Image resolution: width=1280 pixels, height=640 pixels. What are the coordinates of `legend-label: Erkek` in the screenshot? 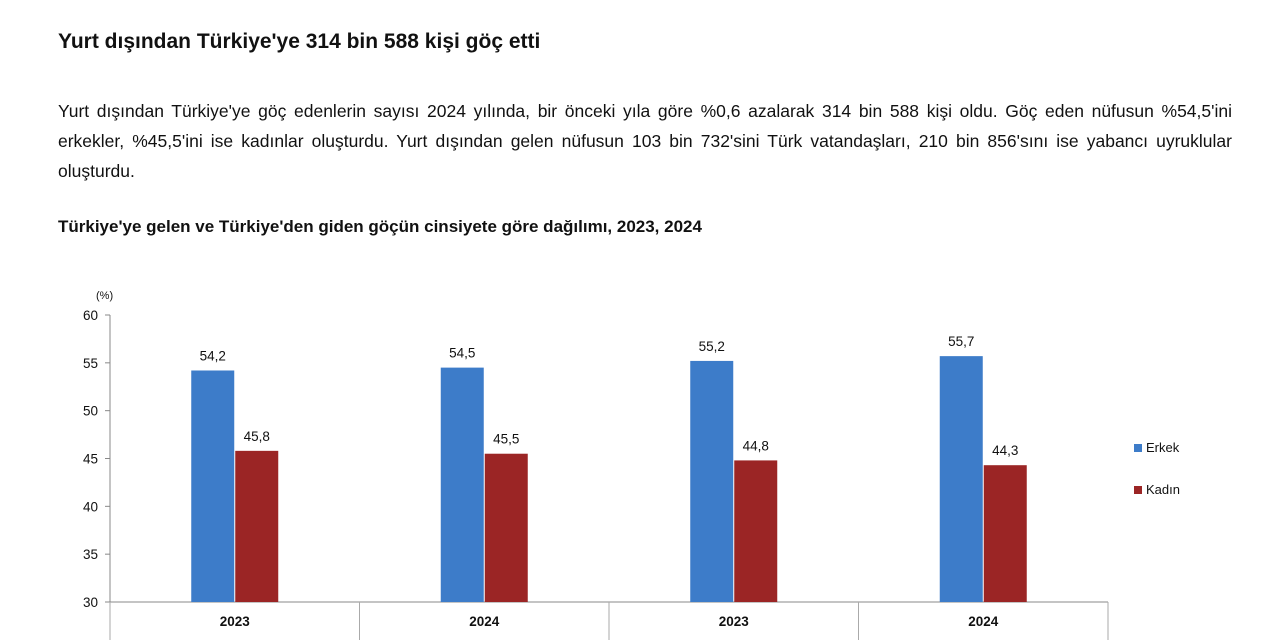 It's located at (1163, 447).